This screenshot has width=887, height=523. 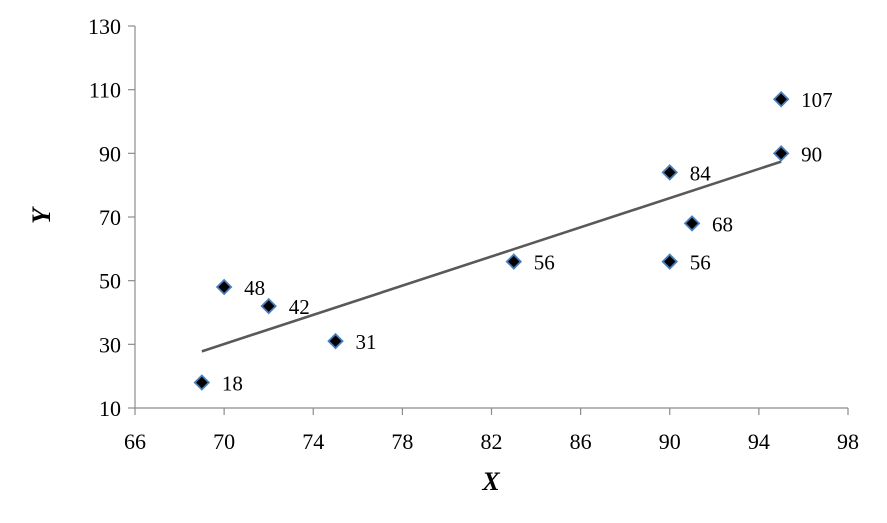 I want to click on y-tick-label: 30, so click(x=110, y=344).